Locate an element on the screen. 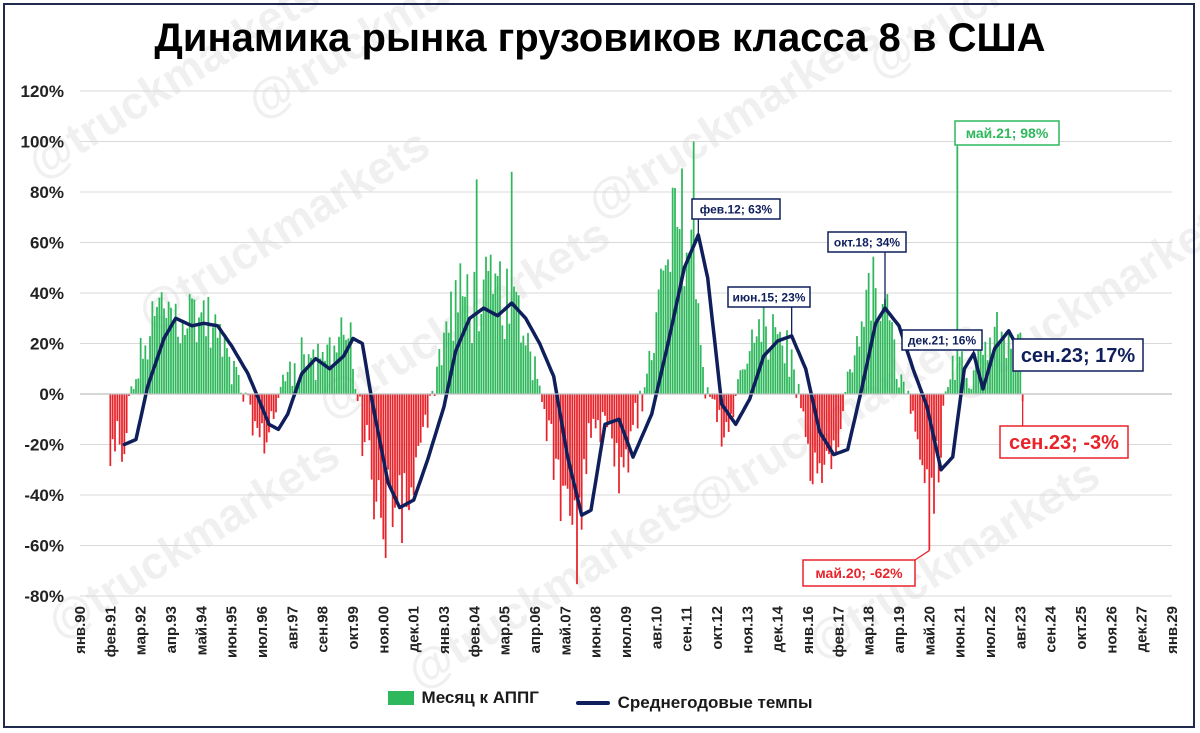 This screenshot has height=733, width=1200. y-tick-label: -80% is located at coordinates (44, 596).